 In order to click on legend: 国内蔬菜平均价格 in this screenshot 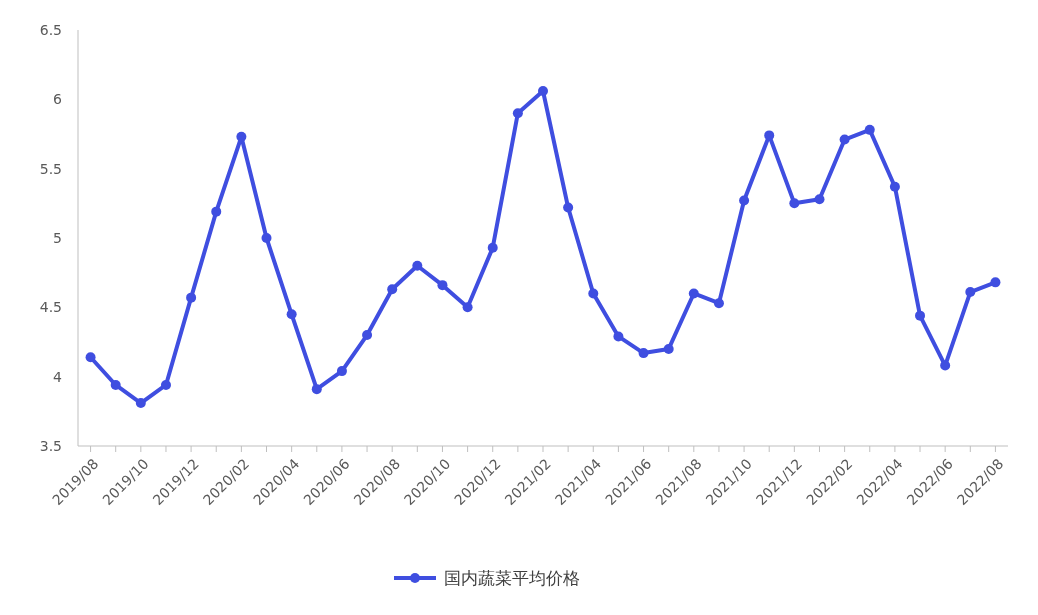, I will do `click(487, 578)`.